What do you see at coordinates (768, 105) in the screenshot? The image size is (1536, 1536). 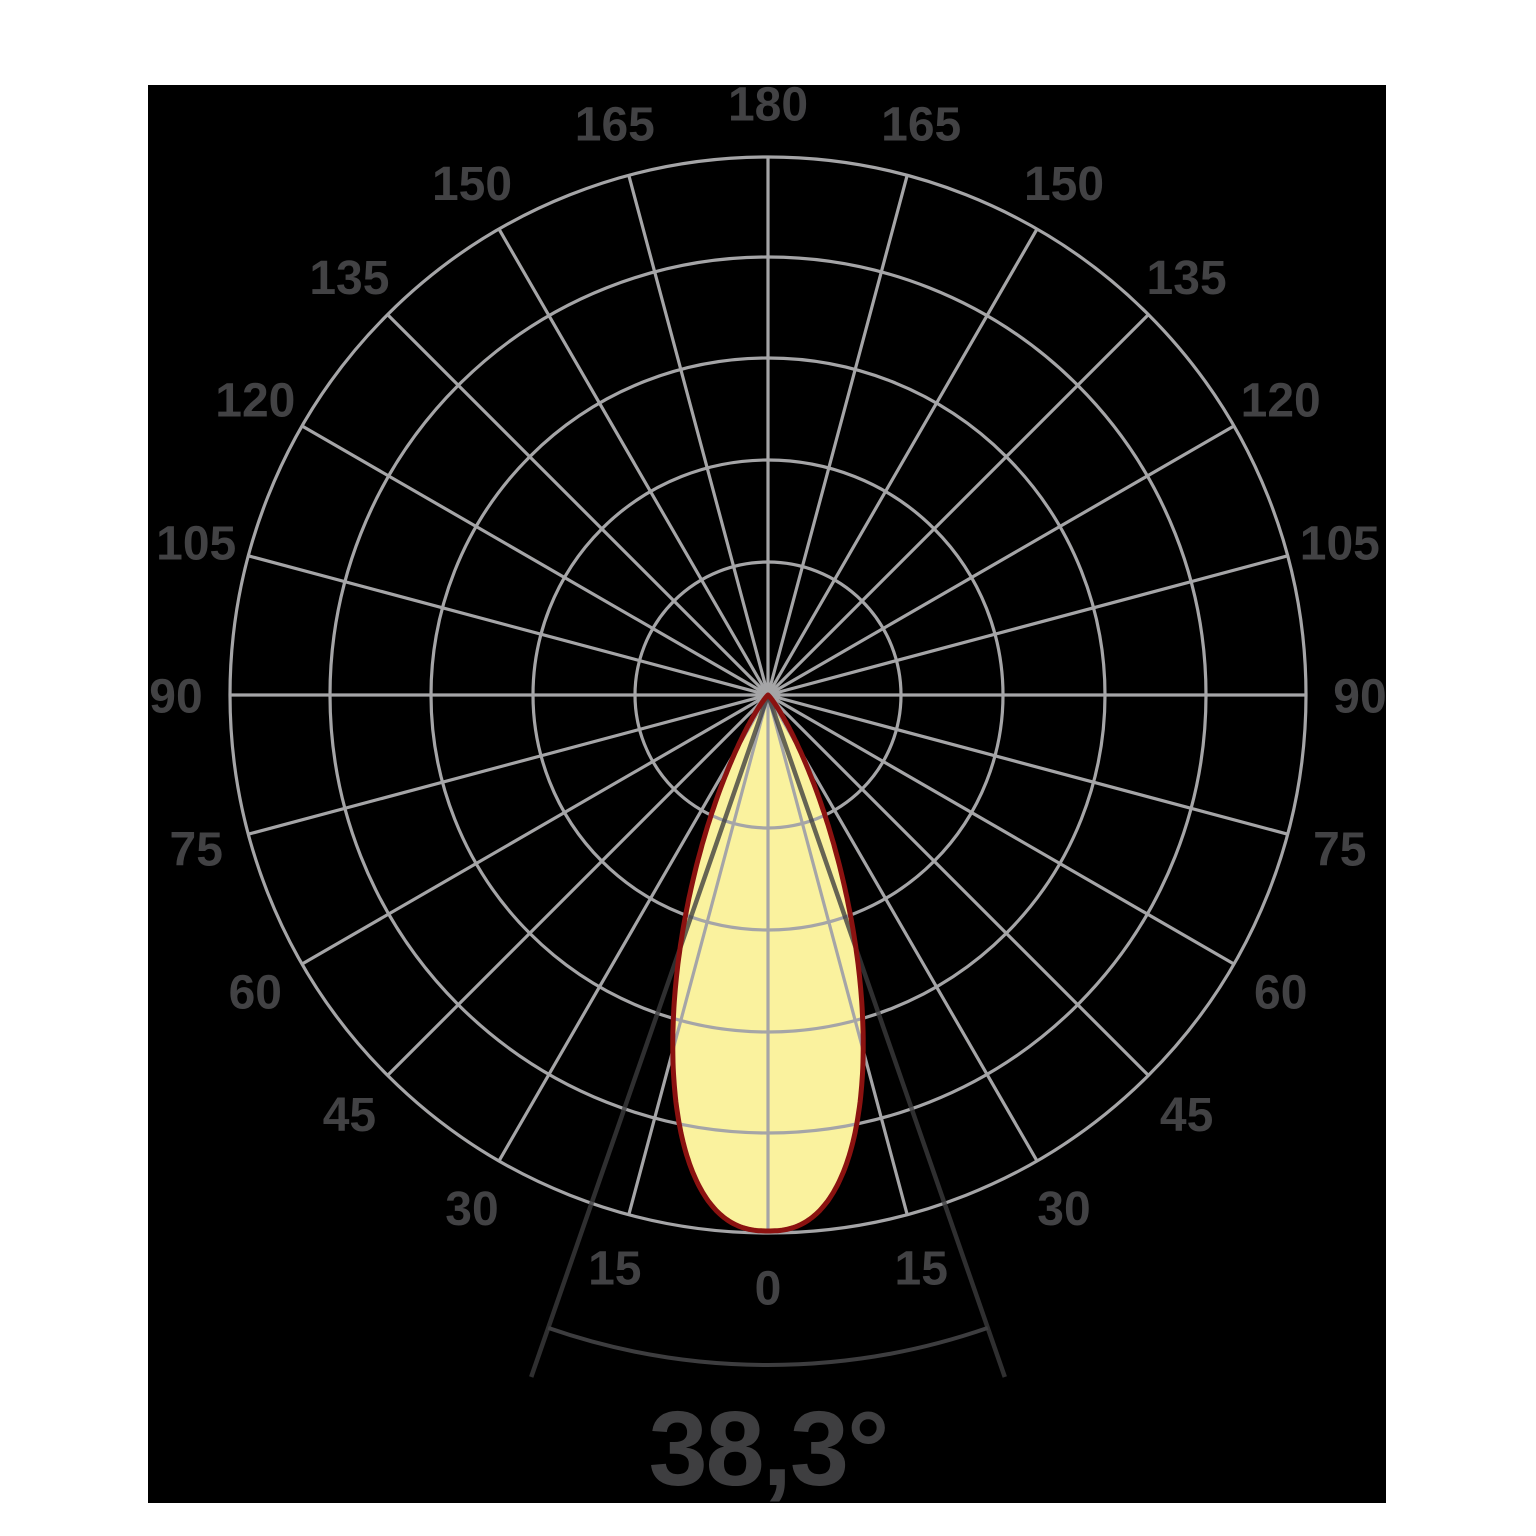 I see `angle-label: 180` at bounding box center [768, 105].